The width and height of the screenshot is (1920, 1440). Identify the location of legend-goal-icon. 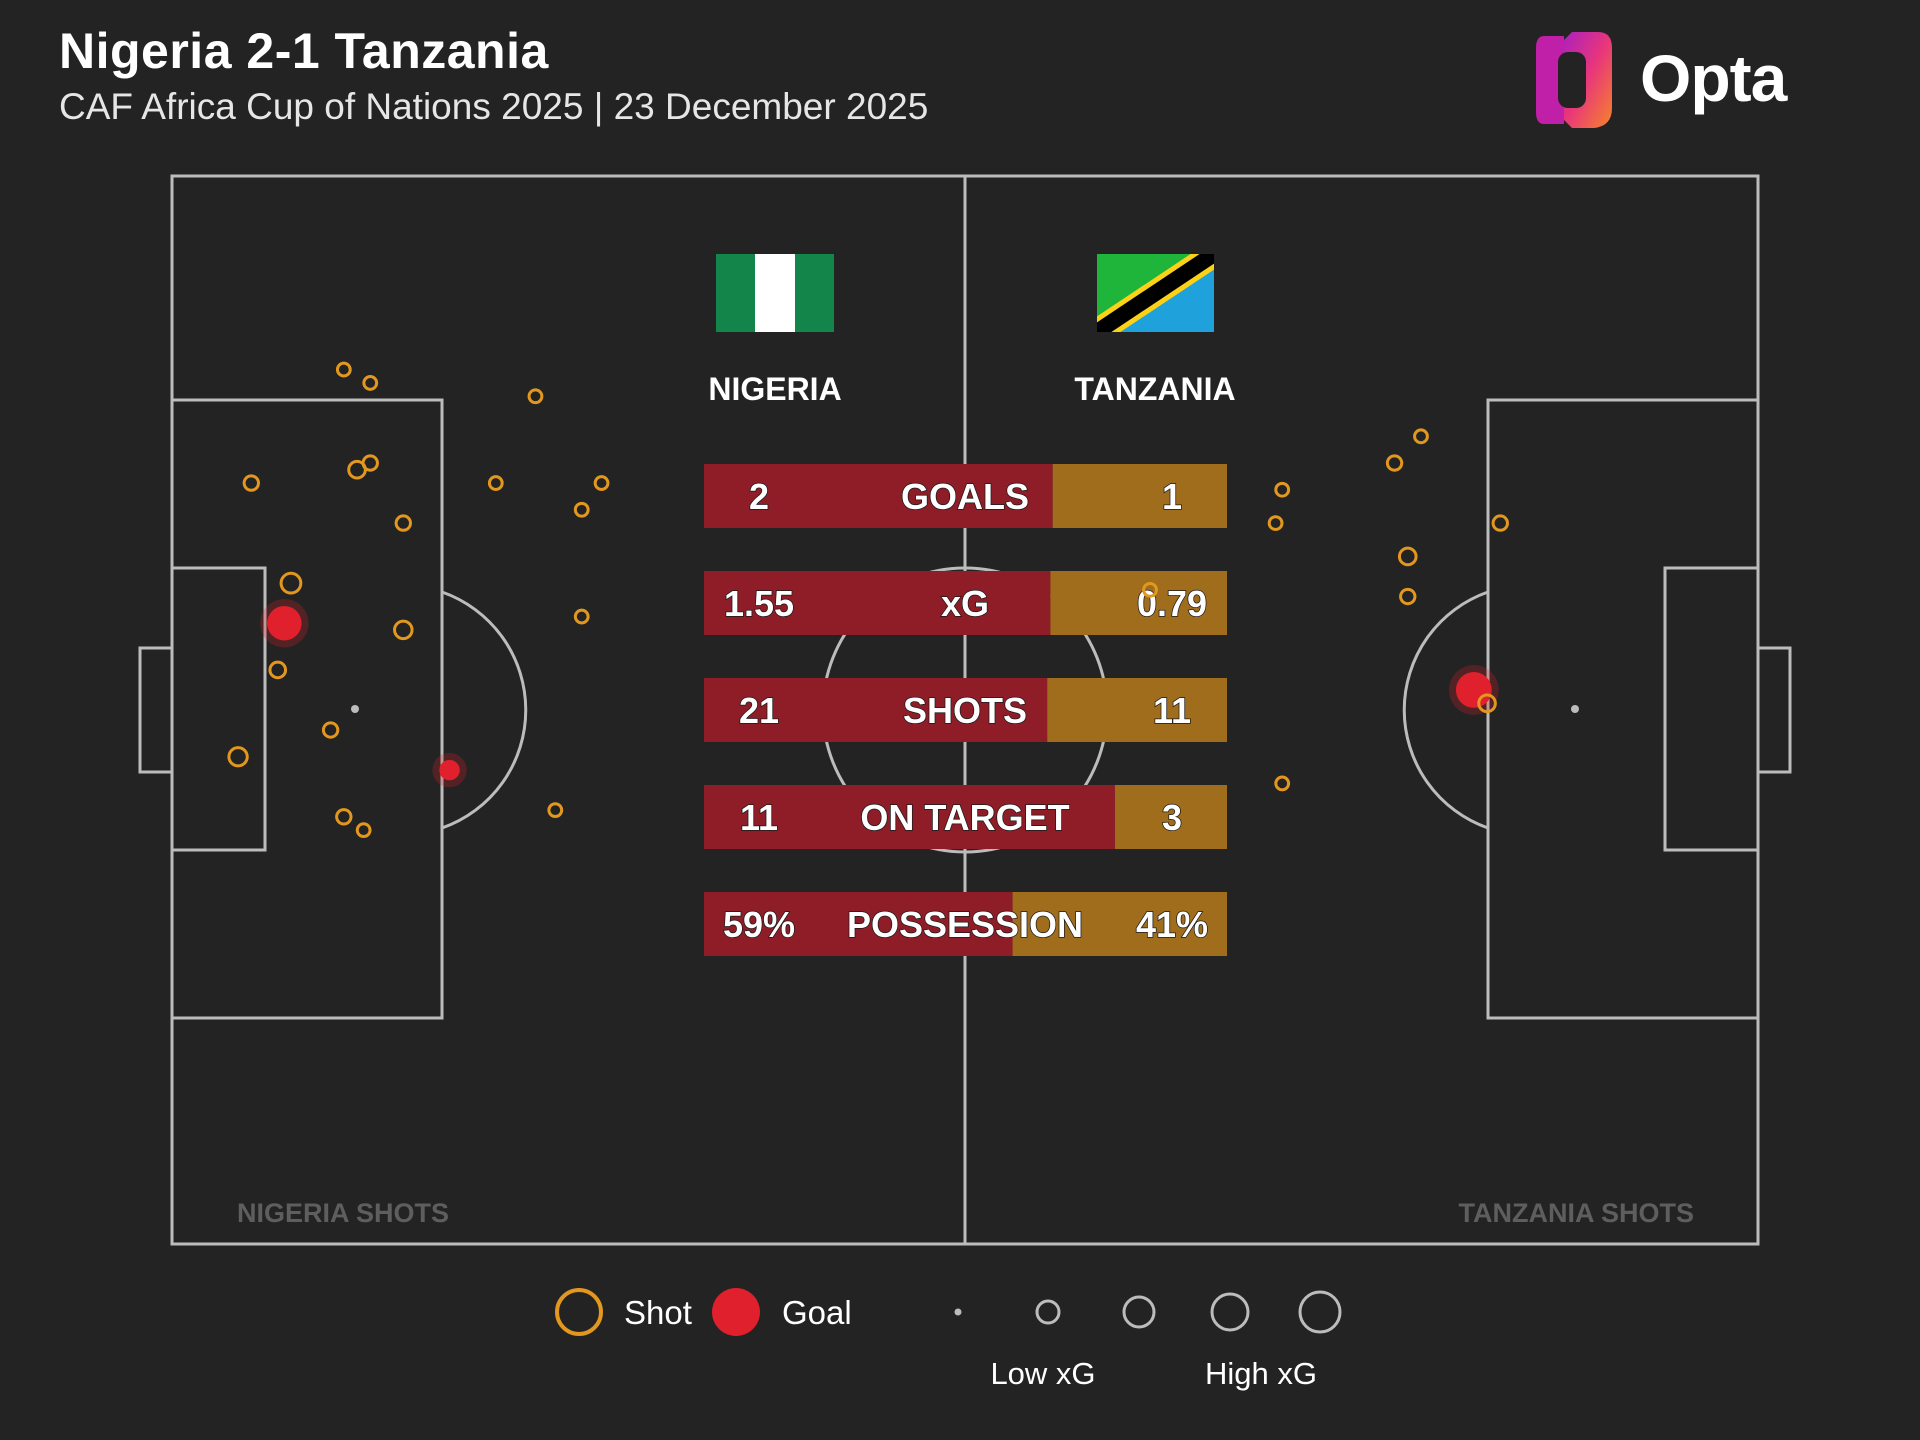
(736, 1312).